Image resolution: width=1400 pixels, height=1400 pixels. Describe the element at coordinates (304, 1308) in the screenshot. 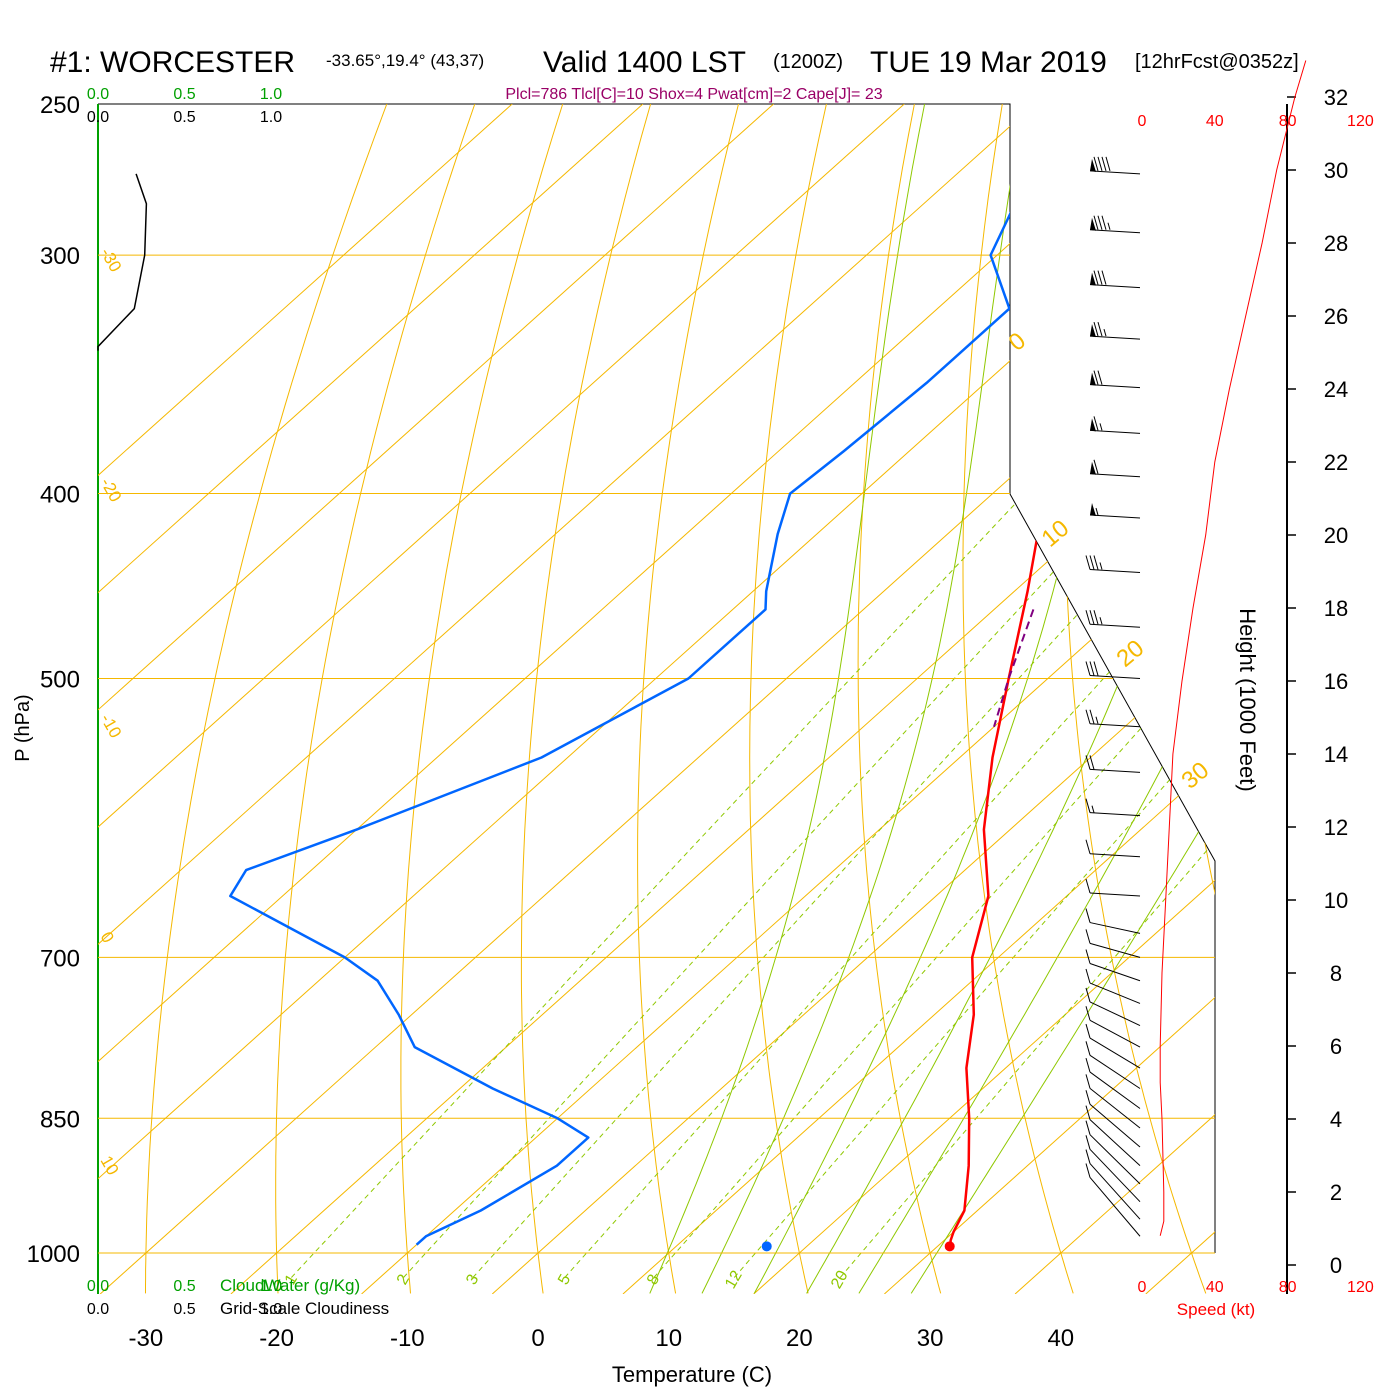

I see `cloudiness-label: Grid-Scale Cloudiness` at that location.